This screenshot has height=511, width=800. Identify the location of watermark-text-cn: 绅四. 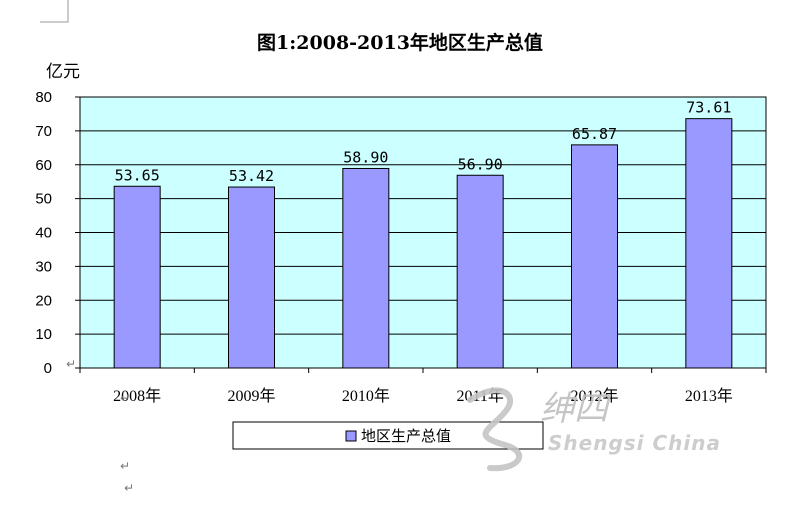
(576, 409).